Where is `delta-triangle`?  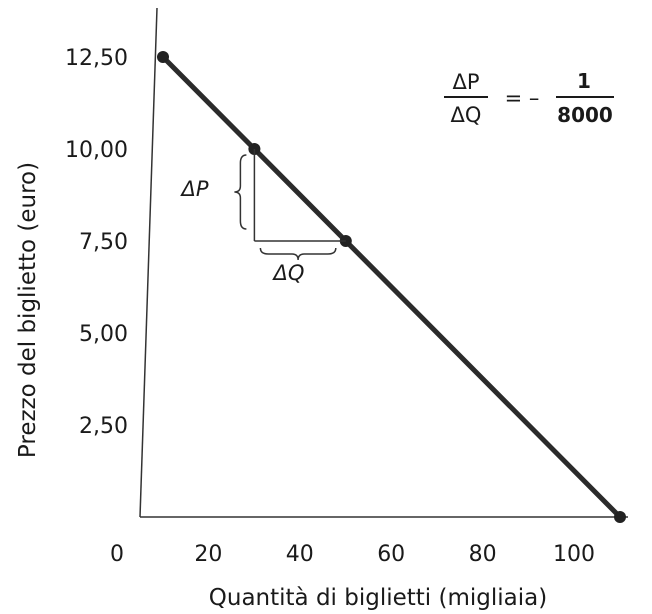 delta-triangle is located at coordinates (290, 205).